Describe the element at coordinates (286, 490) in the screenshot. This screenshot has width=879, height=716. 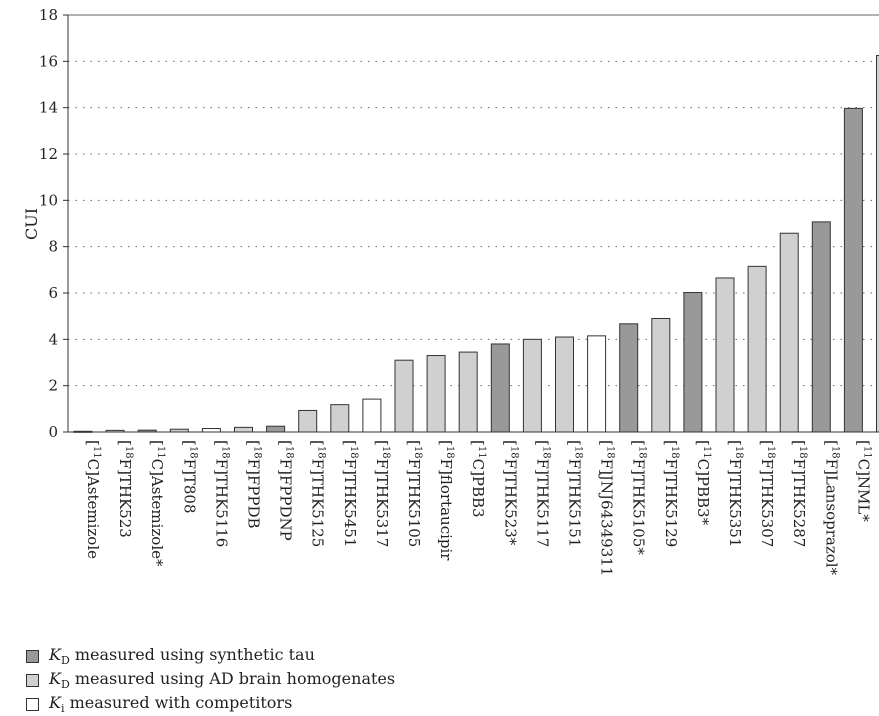
I see `x-tick-label: [18F]FPPDNP` at that location.